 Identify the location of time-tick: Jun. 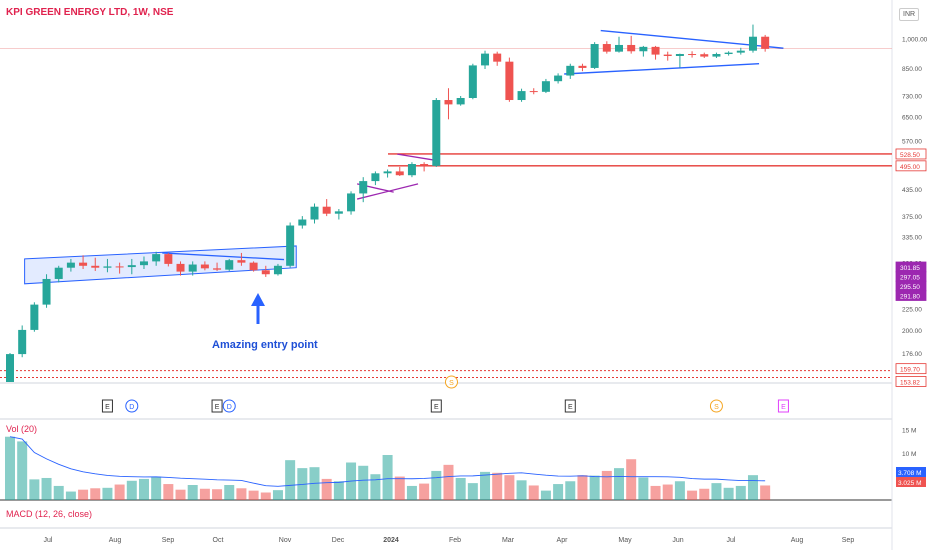
(677, 540).